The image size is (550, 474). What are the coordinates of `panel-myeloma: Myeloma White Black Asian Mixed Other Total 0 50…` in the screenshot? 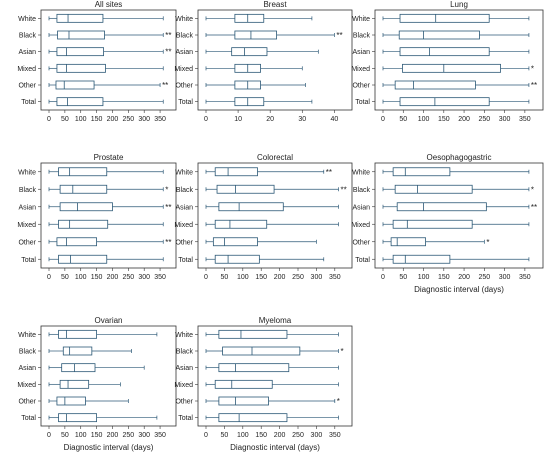 It's located at (263, 384).